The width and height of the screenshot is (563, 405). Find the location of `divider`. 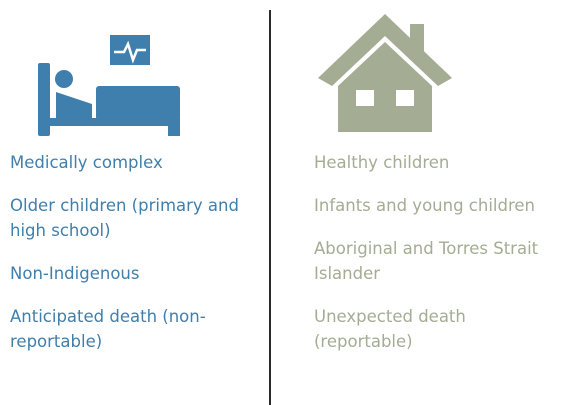

divider is located at coordinates (270, 207).